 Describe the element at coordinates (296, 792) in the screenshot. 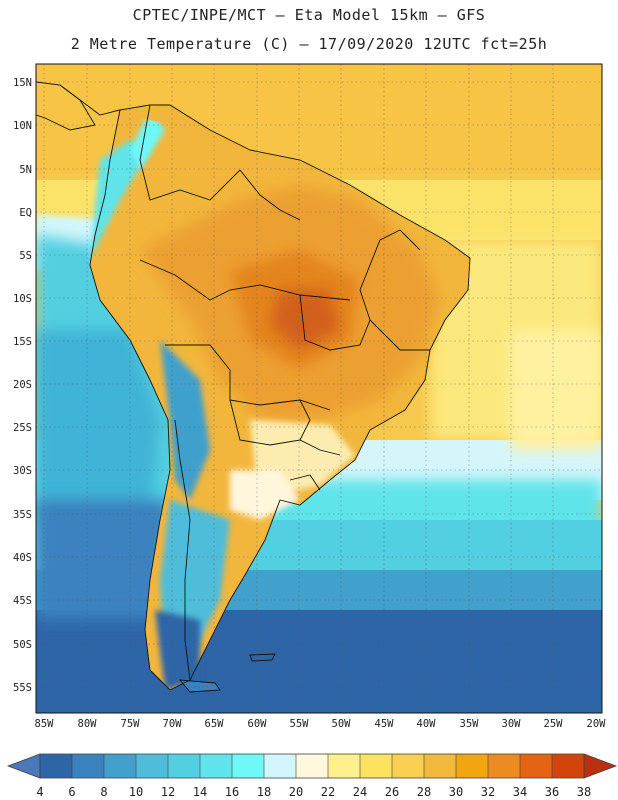

I see `colorbar-tick-label: 20` at that location.